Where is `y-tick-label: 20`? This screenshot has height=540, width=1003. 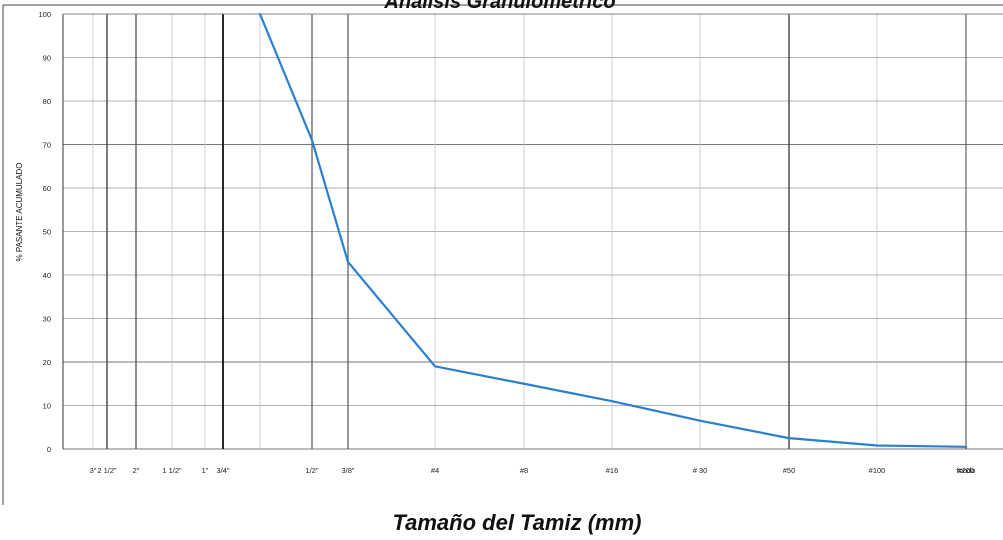 y-tick-label: 20 is located at coordinates (47, 362).